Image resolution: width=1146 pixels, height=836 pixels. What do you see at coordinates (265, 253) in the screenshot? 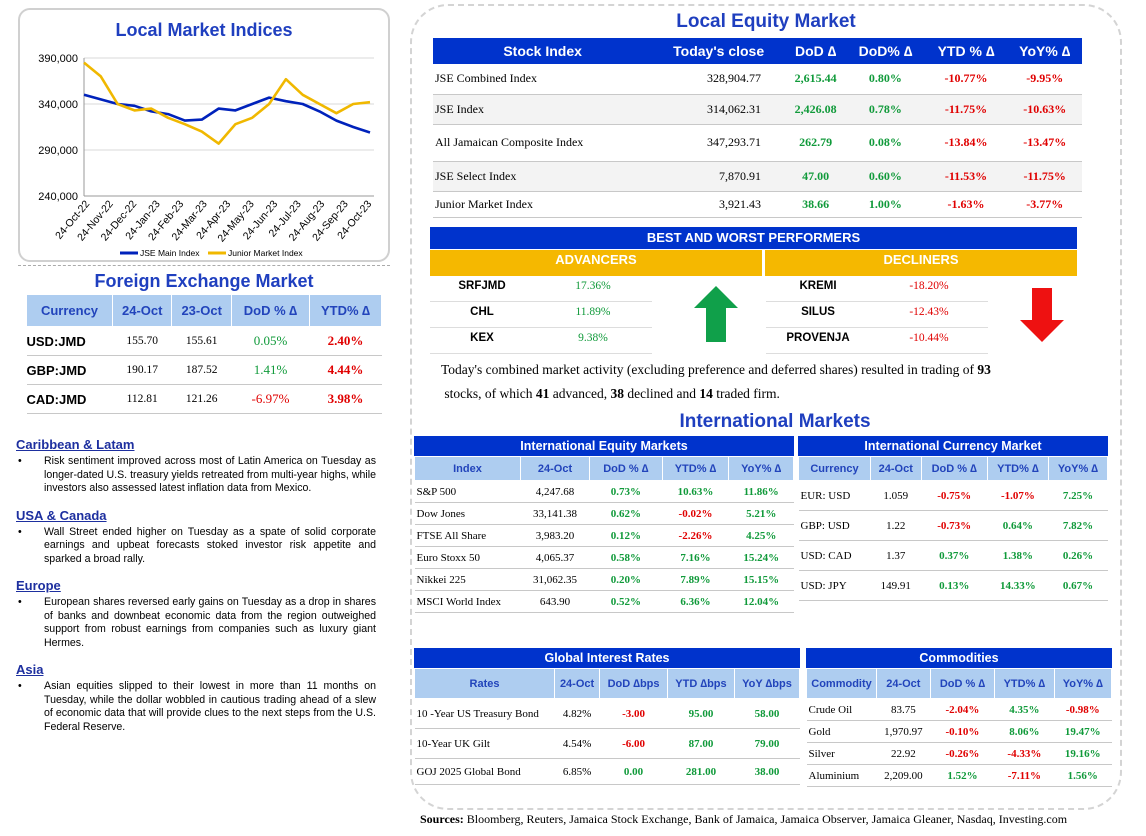
I see `legend-label: Junior Market Index` at bounding box center [265, 253].